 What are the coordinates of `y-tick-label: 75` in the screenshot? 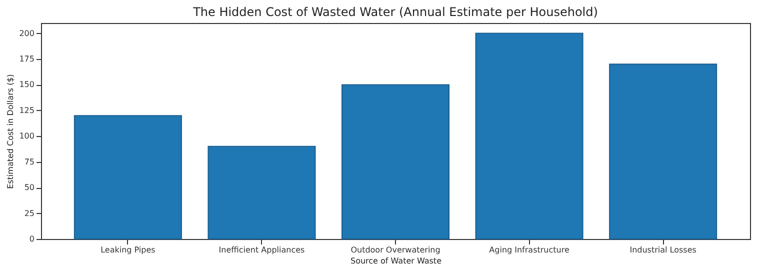 It's located at (29, 161).